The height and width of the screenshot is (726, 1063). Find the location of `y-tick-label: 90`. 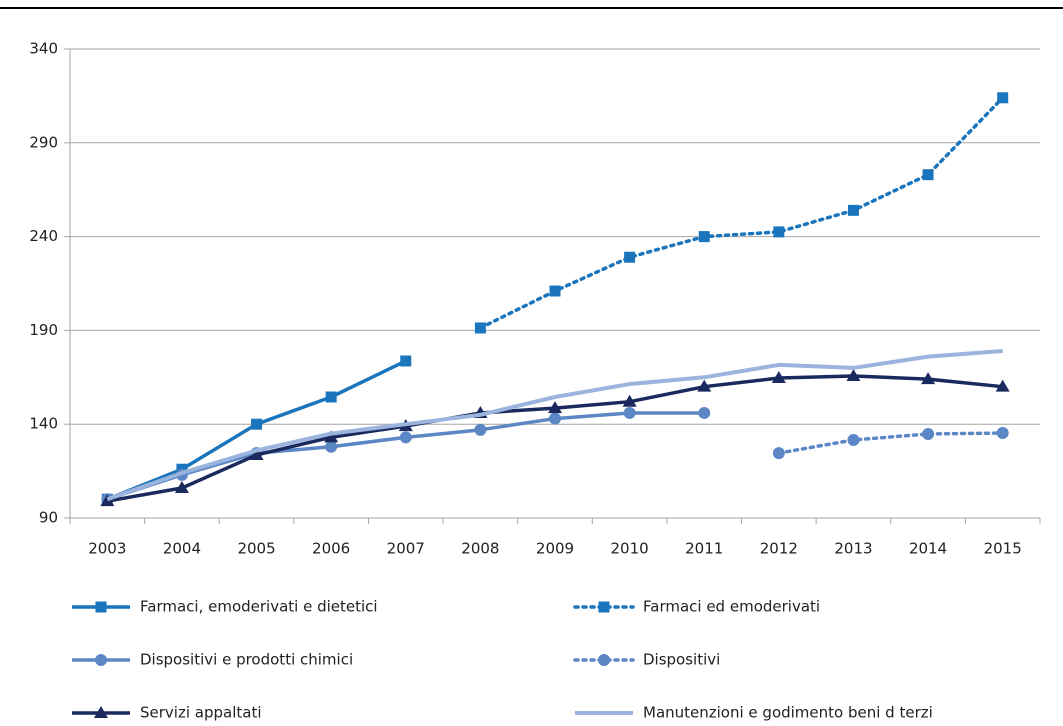

y-tick-label: 90 is located at coordinates (48, 518).